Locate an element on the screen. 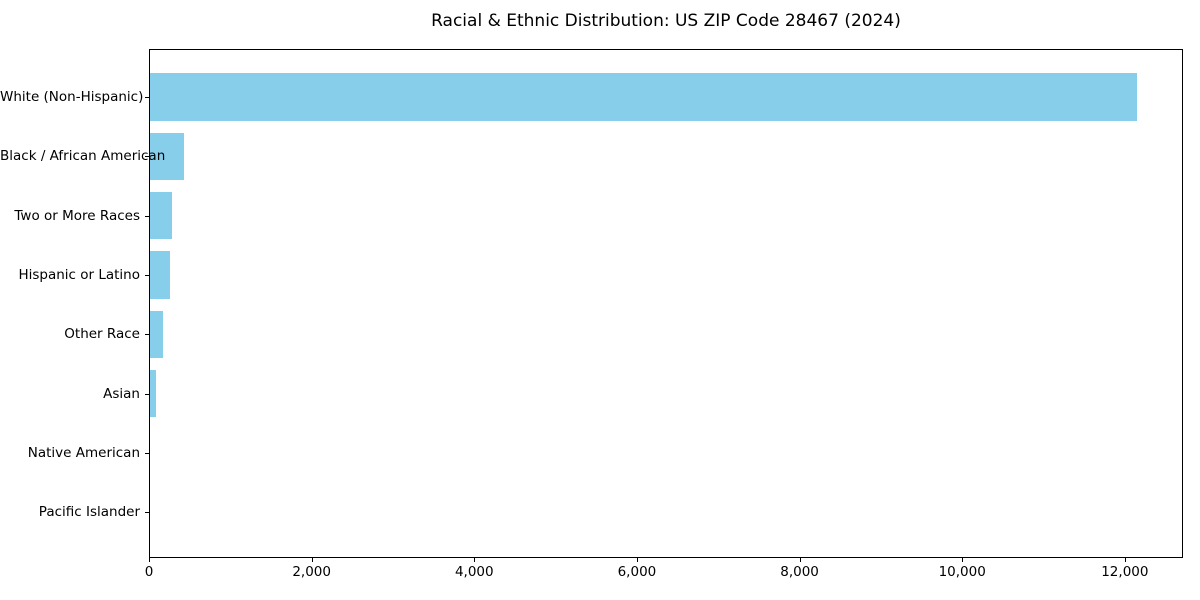 The image size is (1200, 600). y-axis-category-label: White (Non-Hispanic) is located at coordinates (72, 97).